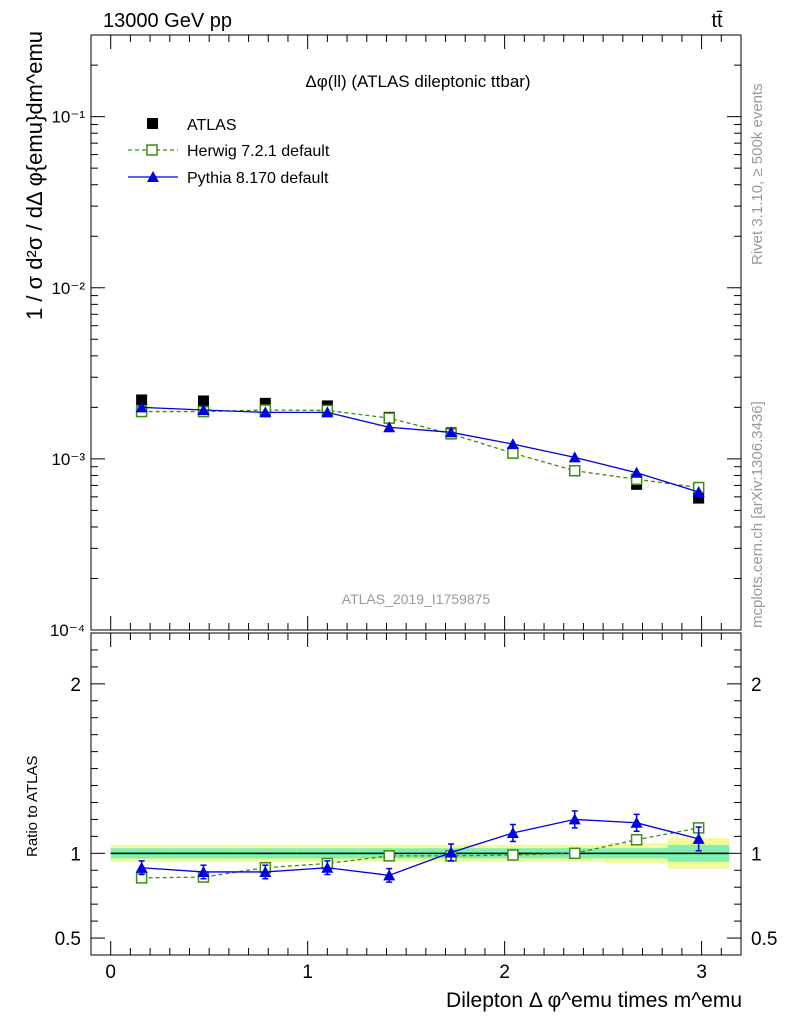 The width and height of the screenshot is (786, 1024). I want to click on x-tick-labels: 0 1 2 3, so click(405, 972).